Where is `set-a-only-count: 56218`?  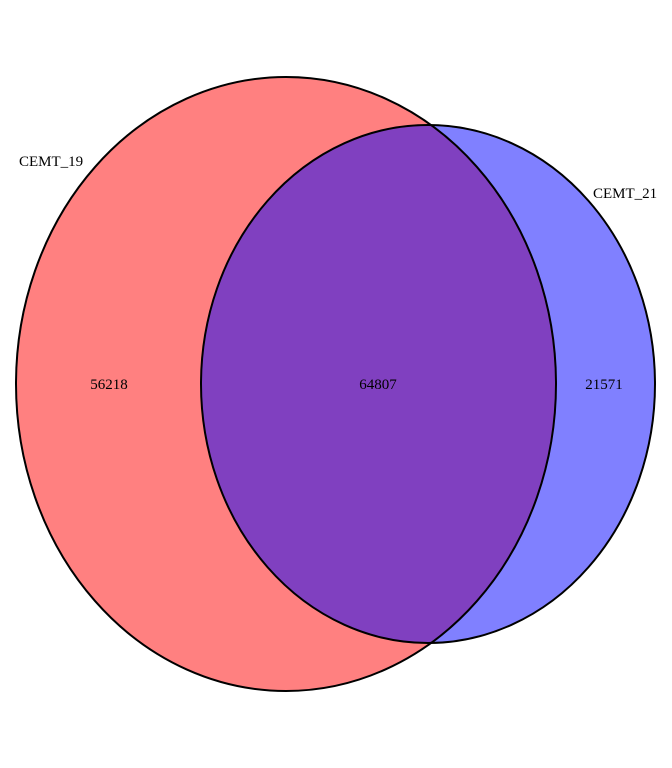 set-a-only-count: 56218 is located at coordinates (109, 385).